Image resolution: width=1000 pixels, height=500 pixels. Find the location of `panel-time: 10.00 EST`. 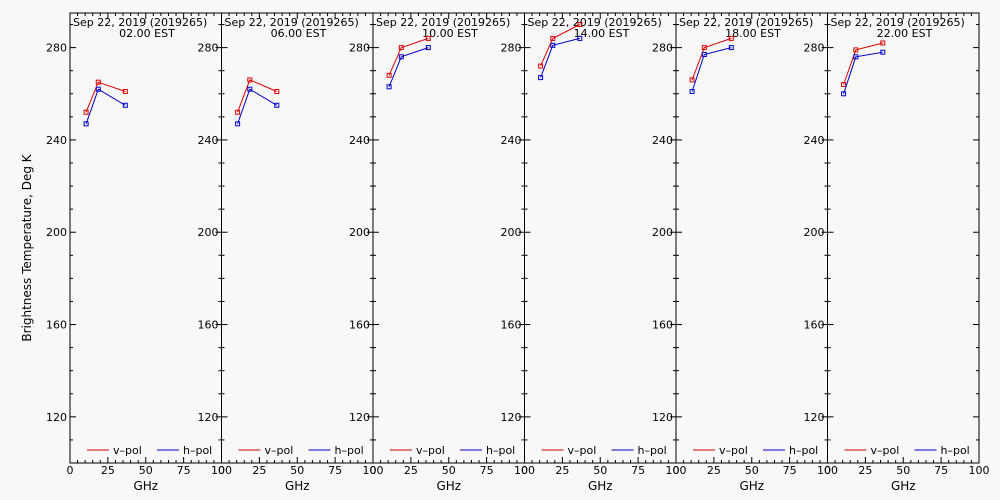

panel-time: 10.00 EST is located at coordinates (450, 33).